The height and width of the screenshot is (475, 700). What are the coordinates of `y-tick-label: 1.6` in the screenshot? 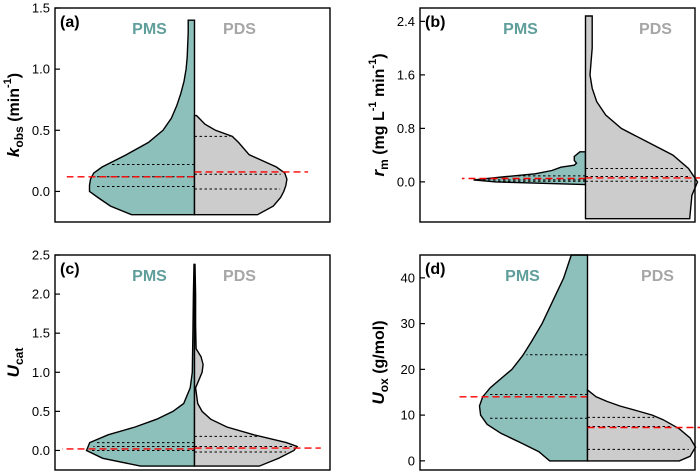 It's located at (406, 74).